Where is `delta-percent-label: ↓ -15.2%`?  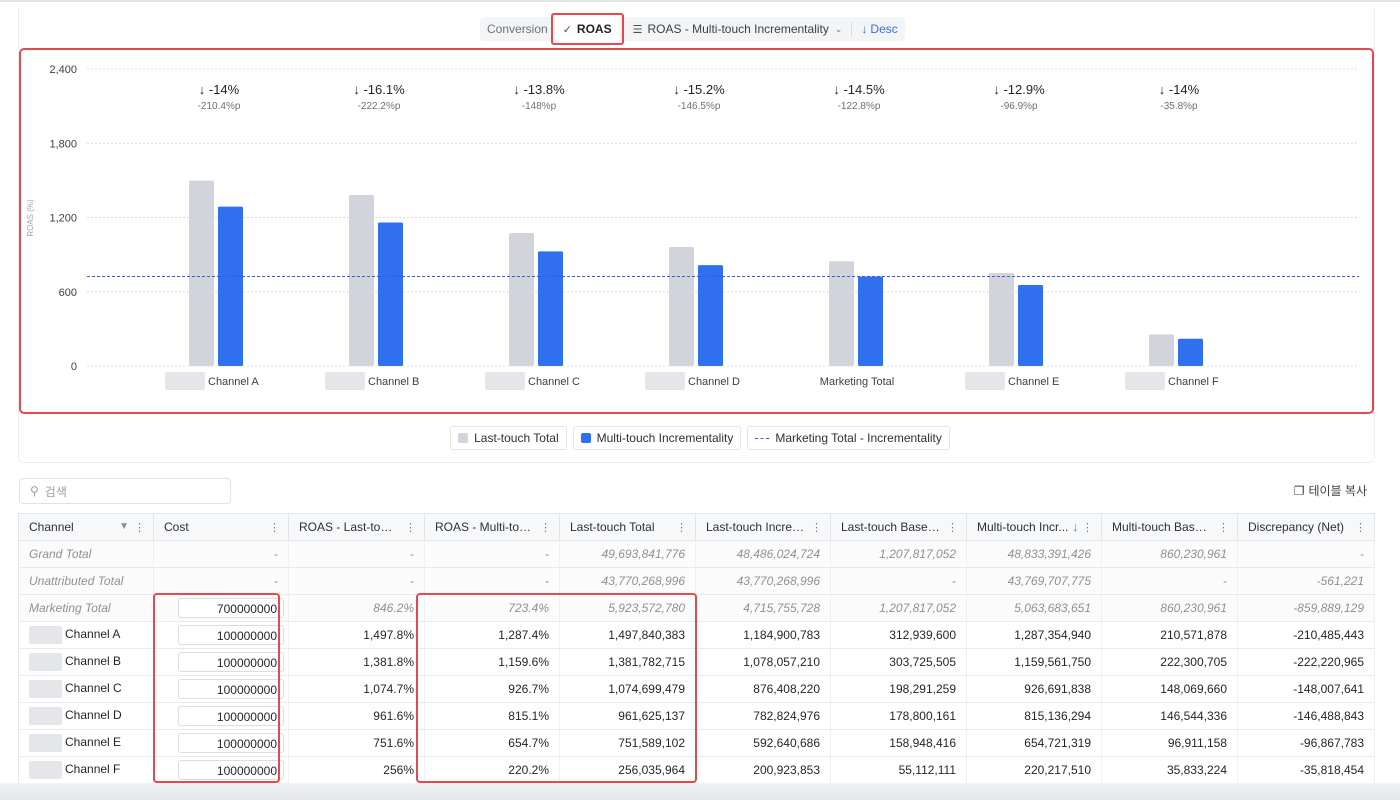
delta-percent-label: ↓ -15.2% is located at coordinates (699, 89).